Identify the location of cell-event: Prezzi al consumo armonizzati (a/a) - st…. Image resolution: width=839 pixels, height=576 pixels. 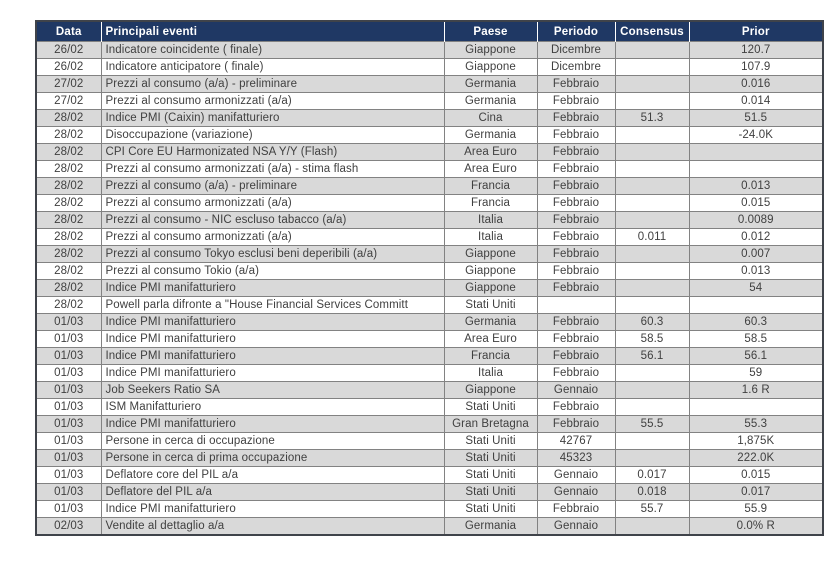
(272, 169).